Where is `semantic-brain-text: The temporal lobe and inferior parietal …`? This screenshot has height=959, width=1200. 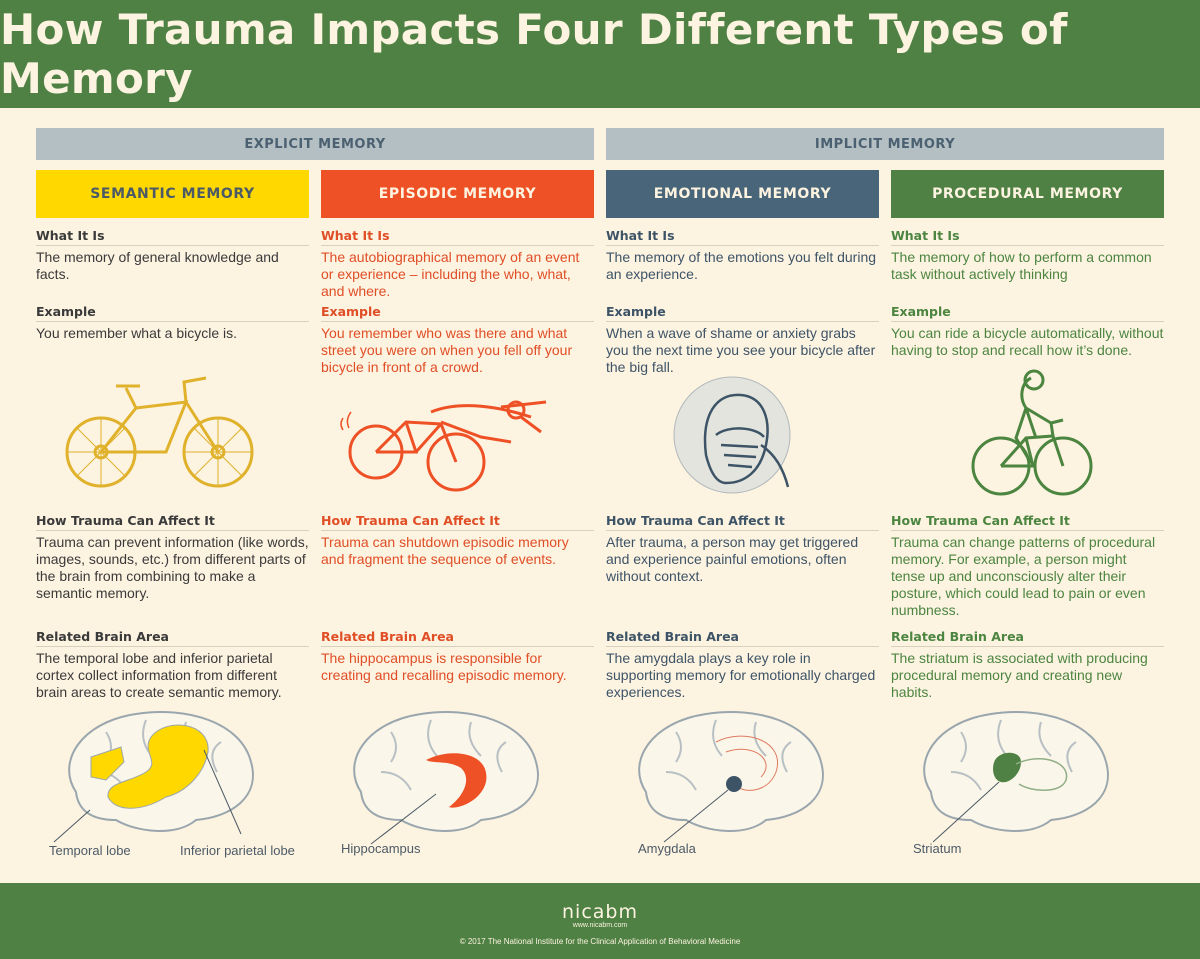
semantic-brain-text: The temporal lobe and inferior parietal … is located at coordinates (159, 675).